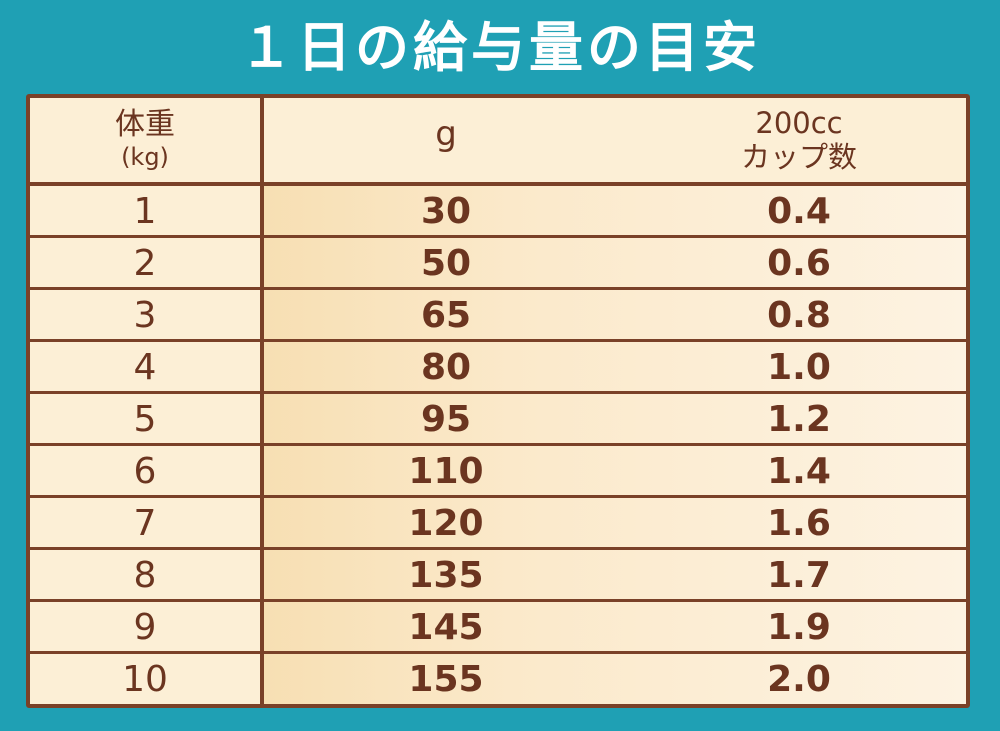  What do you see at coordinates (446, 367) in the screenshot?
I see `cell-grams: 80` at bounding box center [446, 367].